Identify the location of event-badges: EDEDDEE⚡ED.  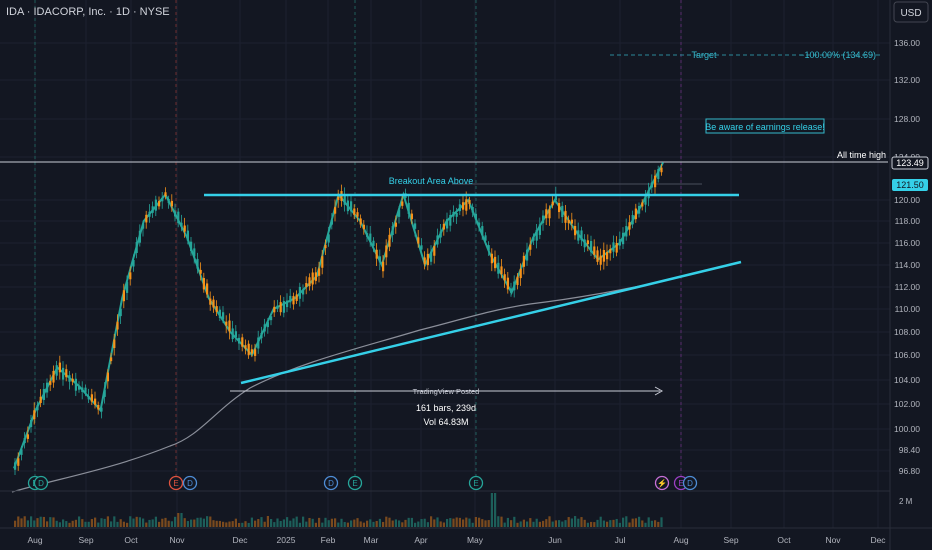
(362, 483).